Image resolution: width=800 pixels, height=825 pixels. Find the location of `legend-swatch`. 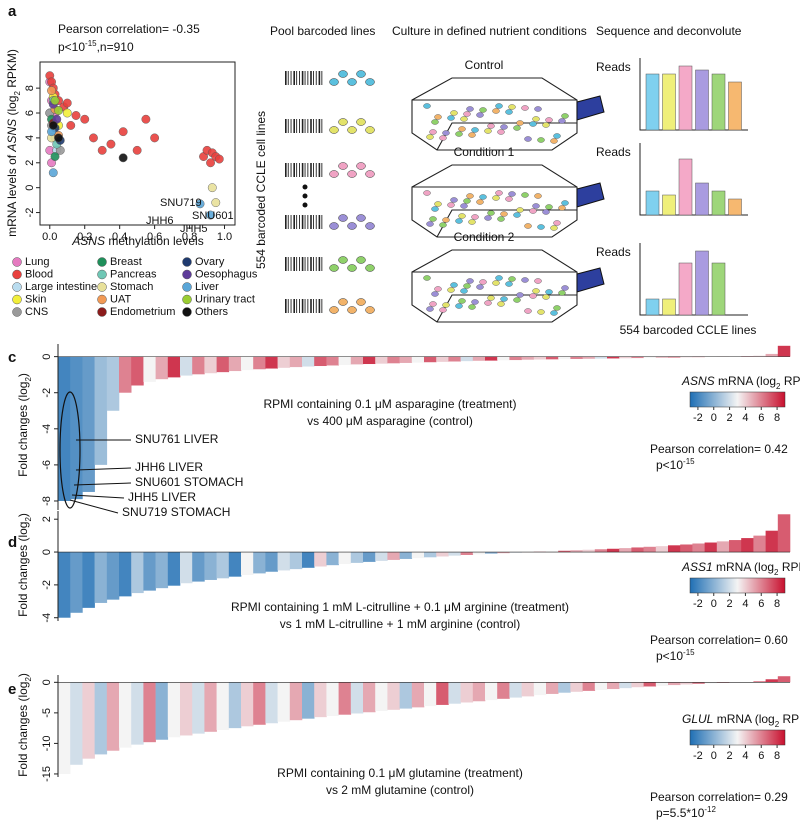

legend-swatch is located at coordinates (17, 312).